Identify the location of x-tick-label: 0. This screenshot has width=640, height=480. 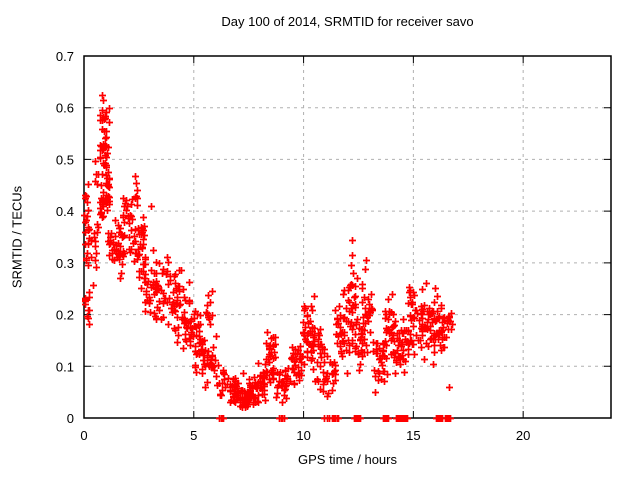
(83, 435).